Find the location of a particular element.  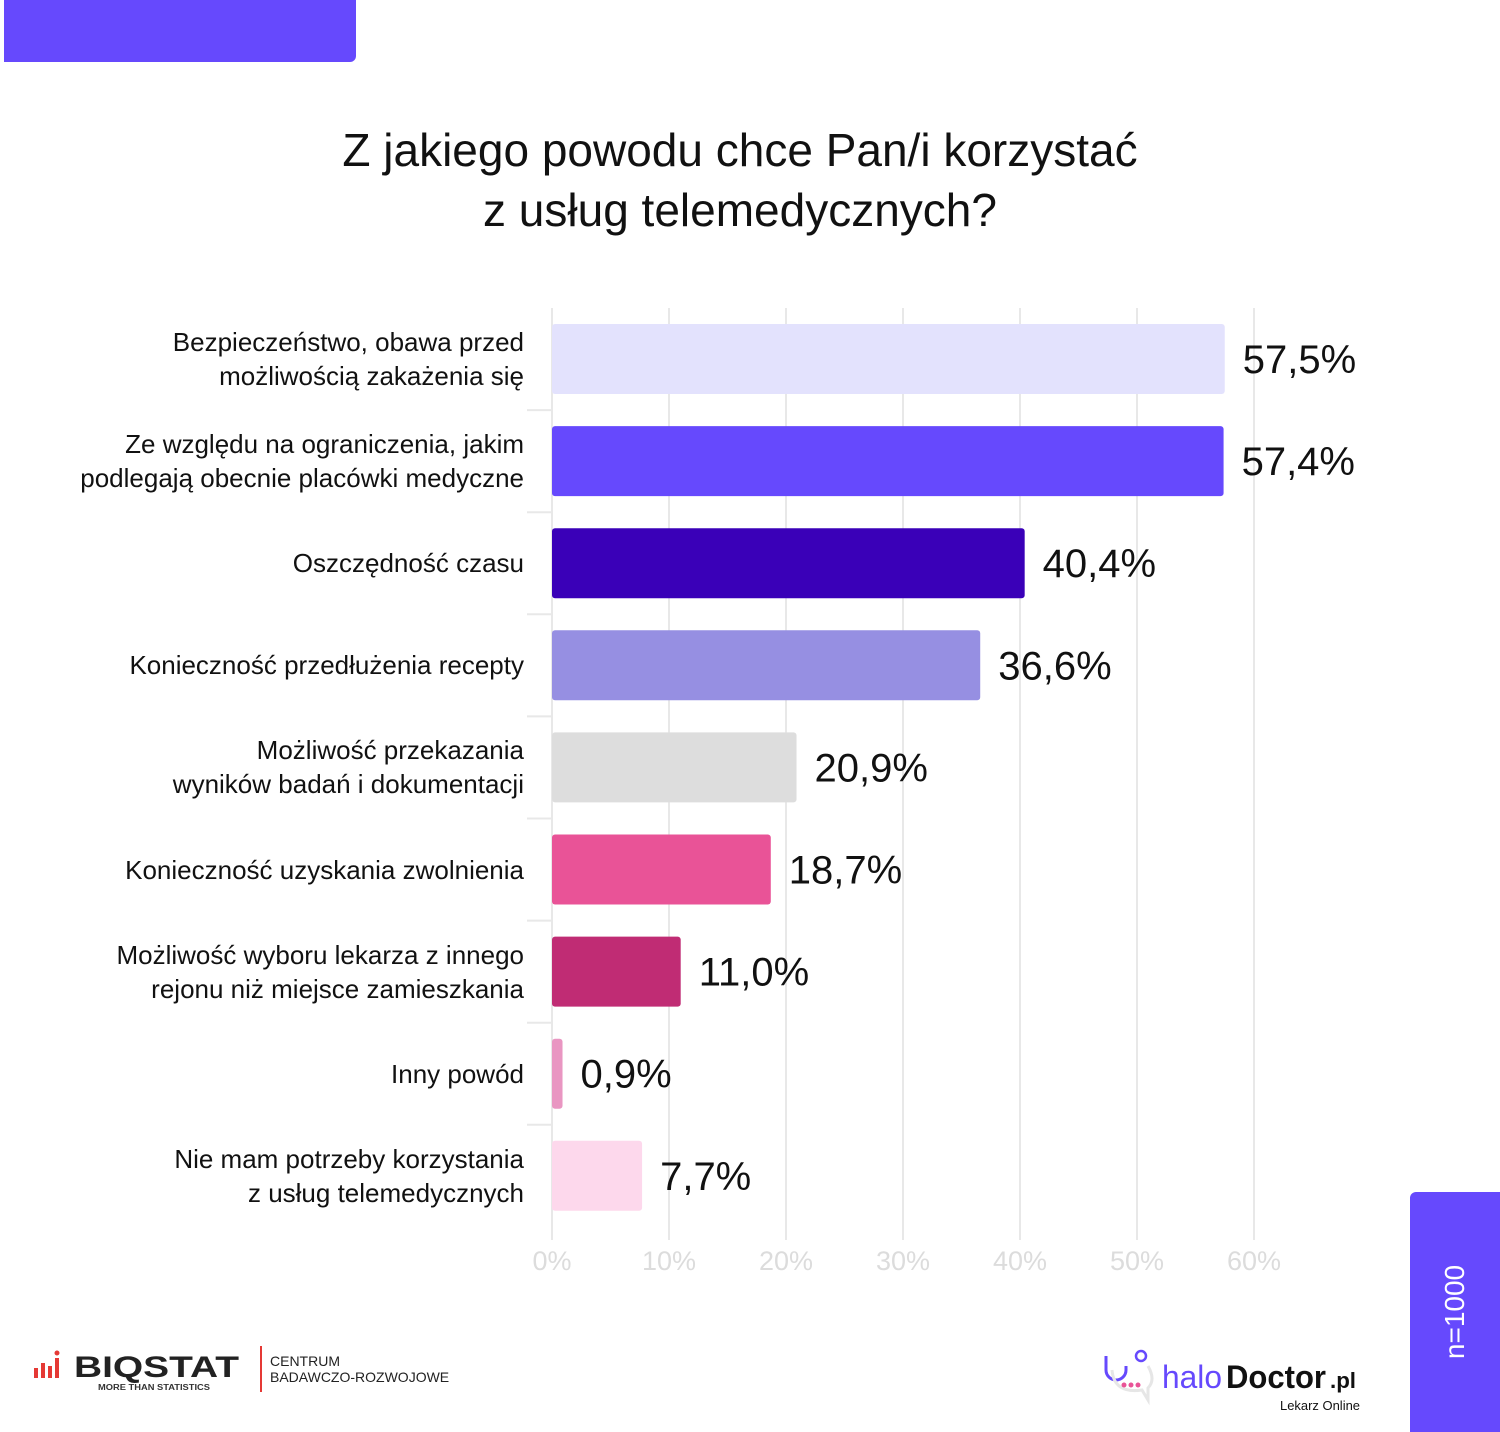

x-tick-label: 0% is located at coordinates (551, 1261).